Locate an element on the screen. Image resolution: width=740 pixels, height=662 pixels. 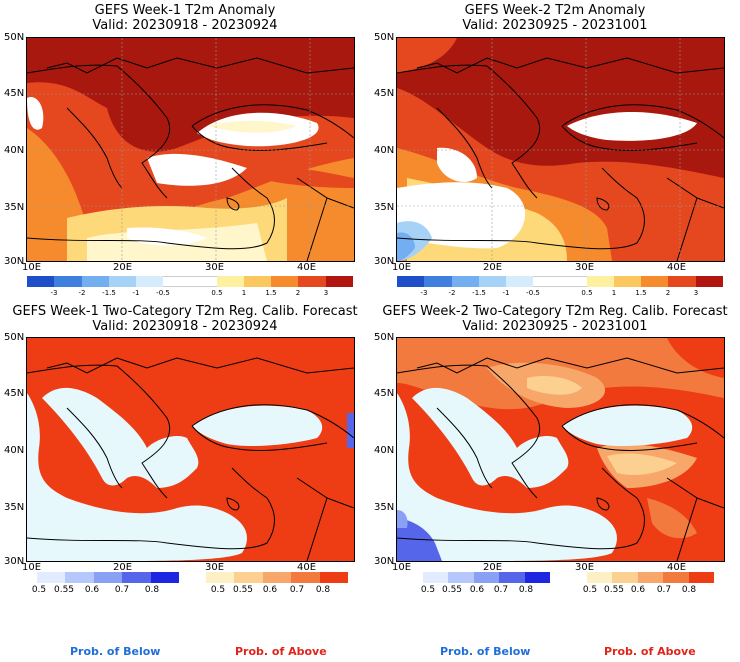
colorbar-tick: 0.7 is located at coordinates (501, 590).